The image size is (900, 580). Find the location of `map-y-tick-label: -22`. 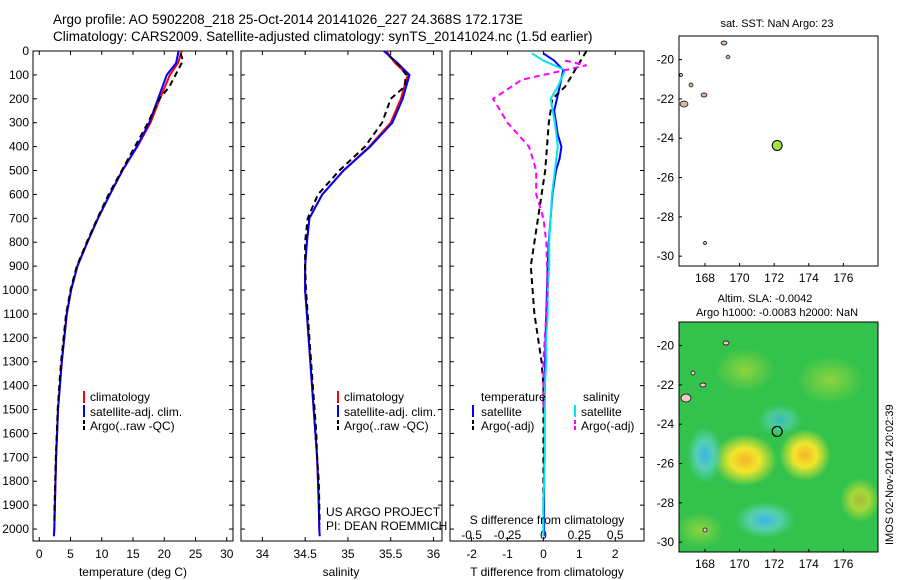

map-y-tick-label: -22 is located at coordinates (666, 385).